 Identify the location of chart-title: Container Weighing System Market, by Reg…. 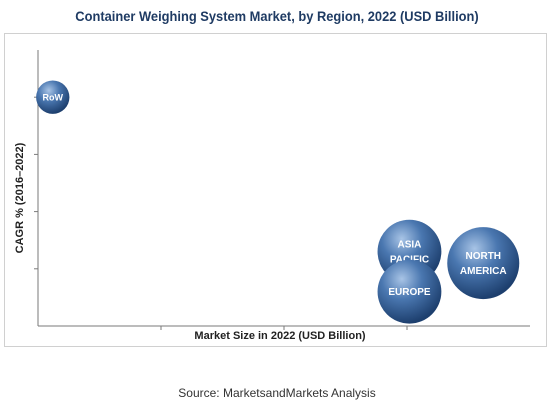
(277, 16).